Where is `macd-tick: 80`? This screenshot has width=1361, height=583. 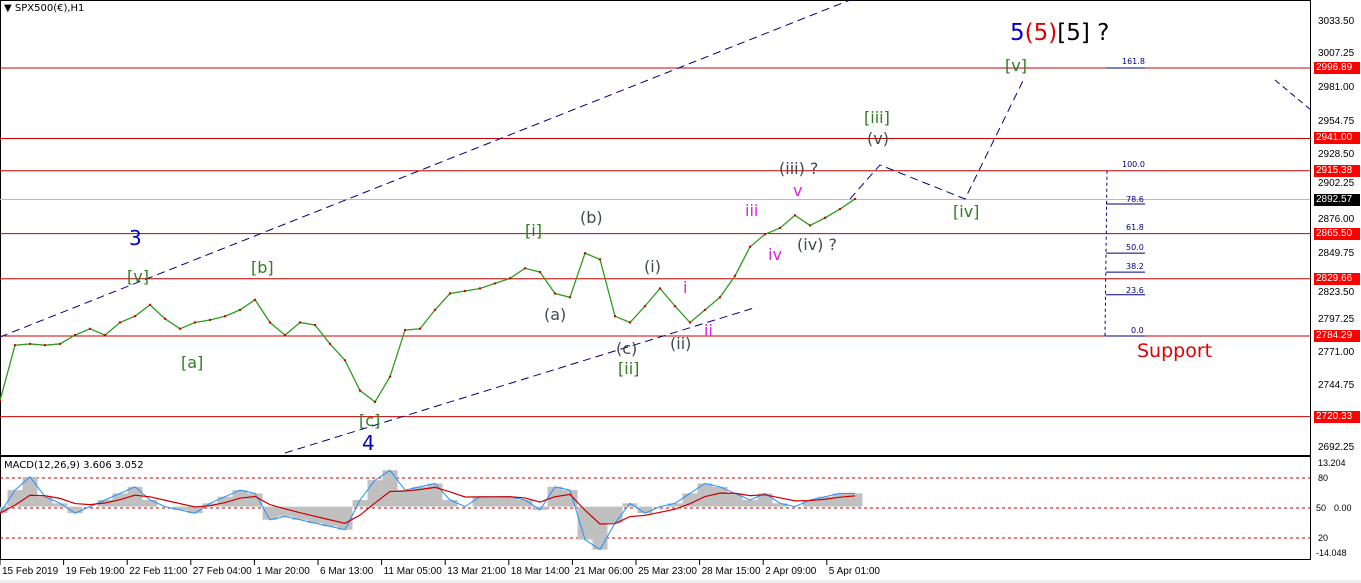 macd-tick: 80 is located at coordinates (1323, 478).